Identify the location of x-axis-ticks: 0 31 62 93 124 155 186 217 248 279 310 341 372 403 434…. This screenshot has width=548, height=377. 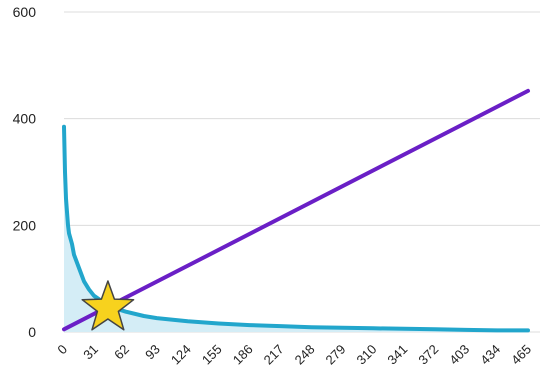
(294, 355).